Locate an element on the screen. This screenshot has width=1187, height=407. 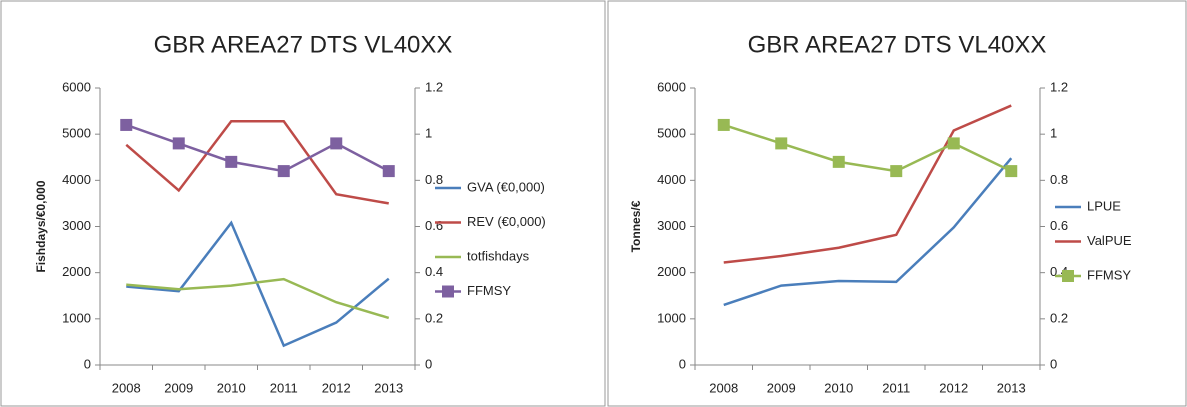
legend-label: totfishdays is located at coordinates (498, 255).